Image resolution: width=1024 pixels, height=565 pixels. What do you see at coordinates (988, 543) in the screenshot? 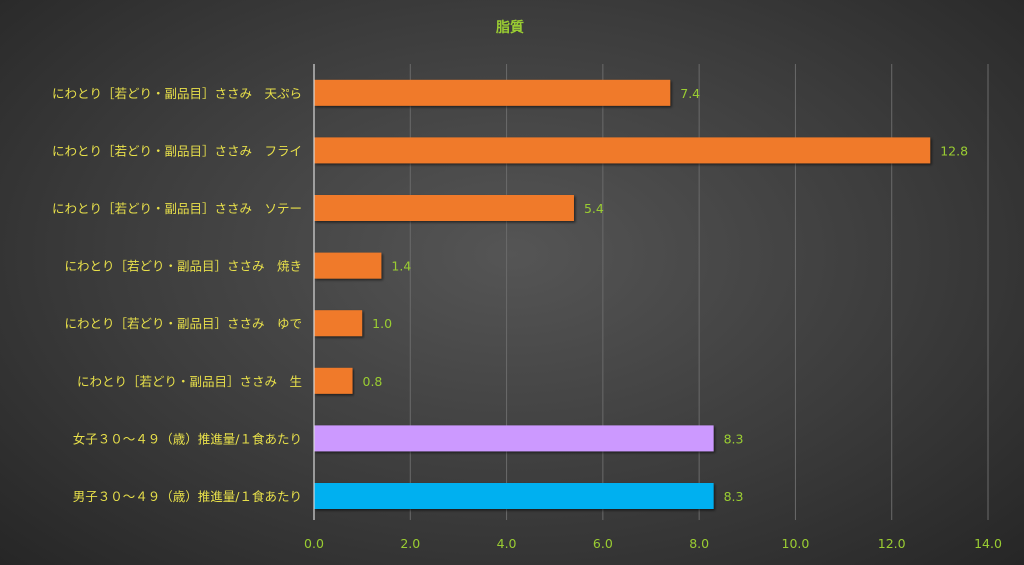
I see `x-tick-label: 14.0` at bounding box center [988, 543].